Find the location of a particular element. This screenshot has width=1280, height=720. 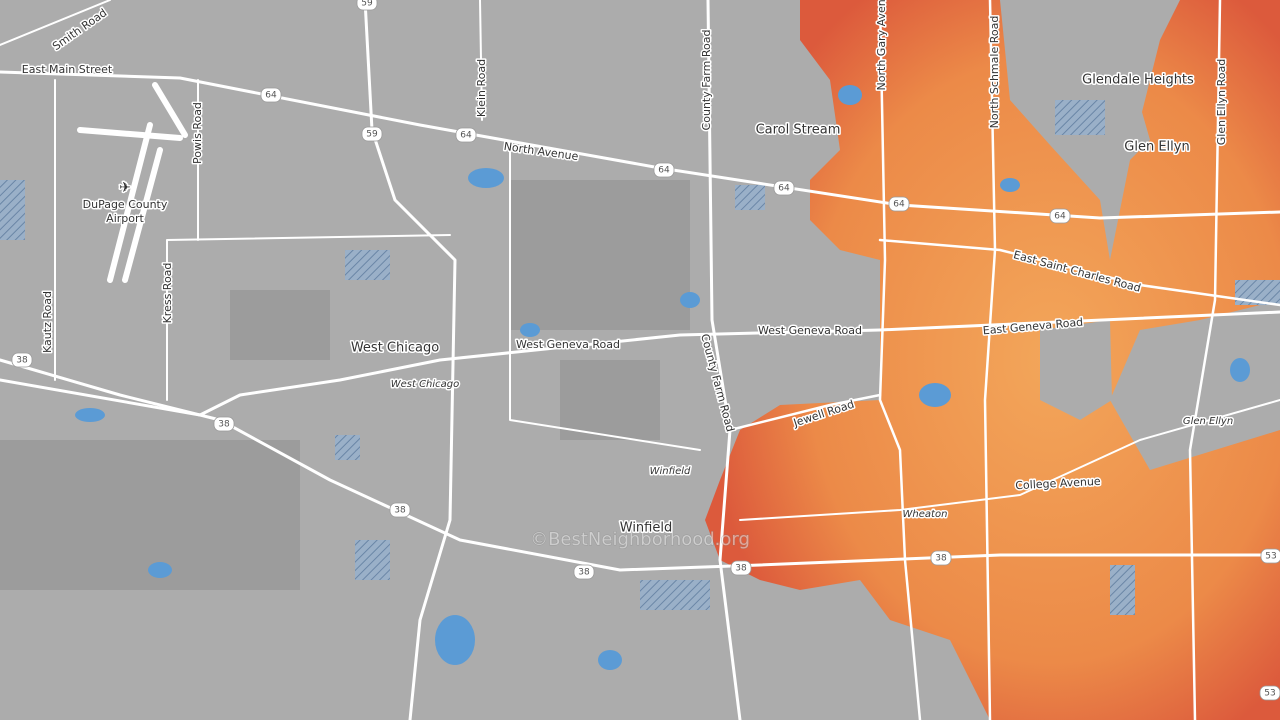

place-label: Carol Stream is located at coordinates (798, 130).